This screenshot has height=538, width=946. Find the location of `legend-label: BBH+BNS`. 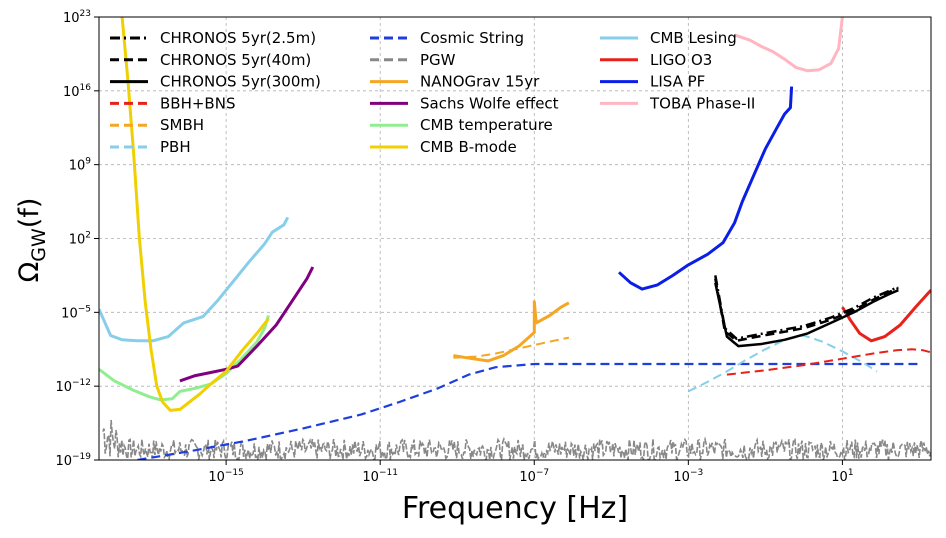

legend-label: BBH+BNS is located at coordinates (197, 103).